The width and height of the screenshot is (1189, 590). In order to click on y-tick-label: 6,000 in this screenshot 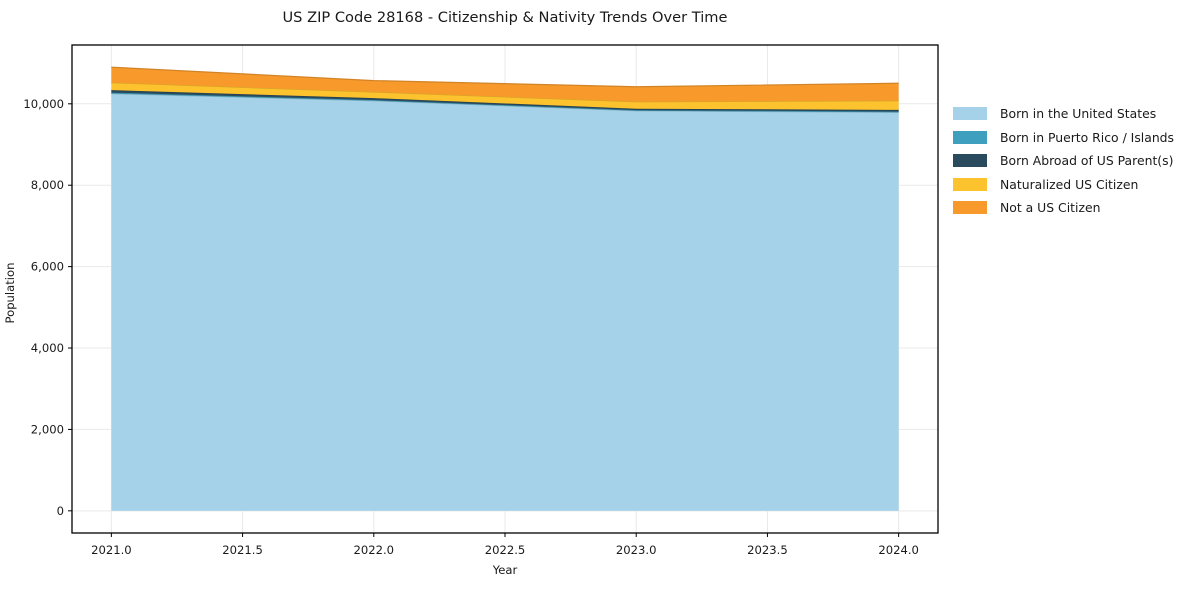, I will do `click(47, 267)`.